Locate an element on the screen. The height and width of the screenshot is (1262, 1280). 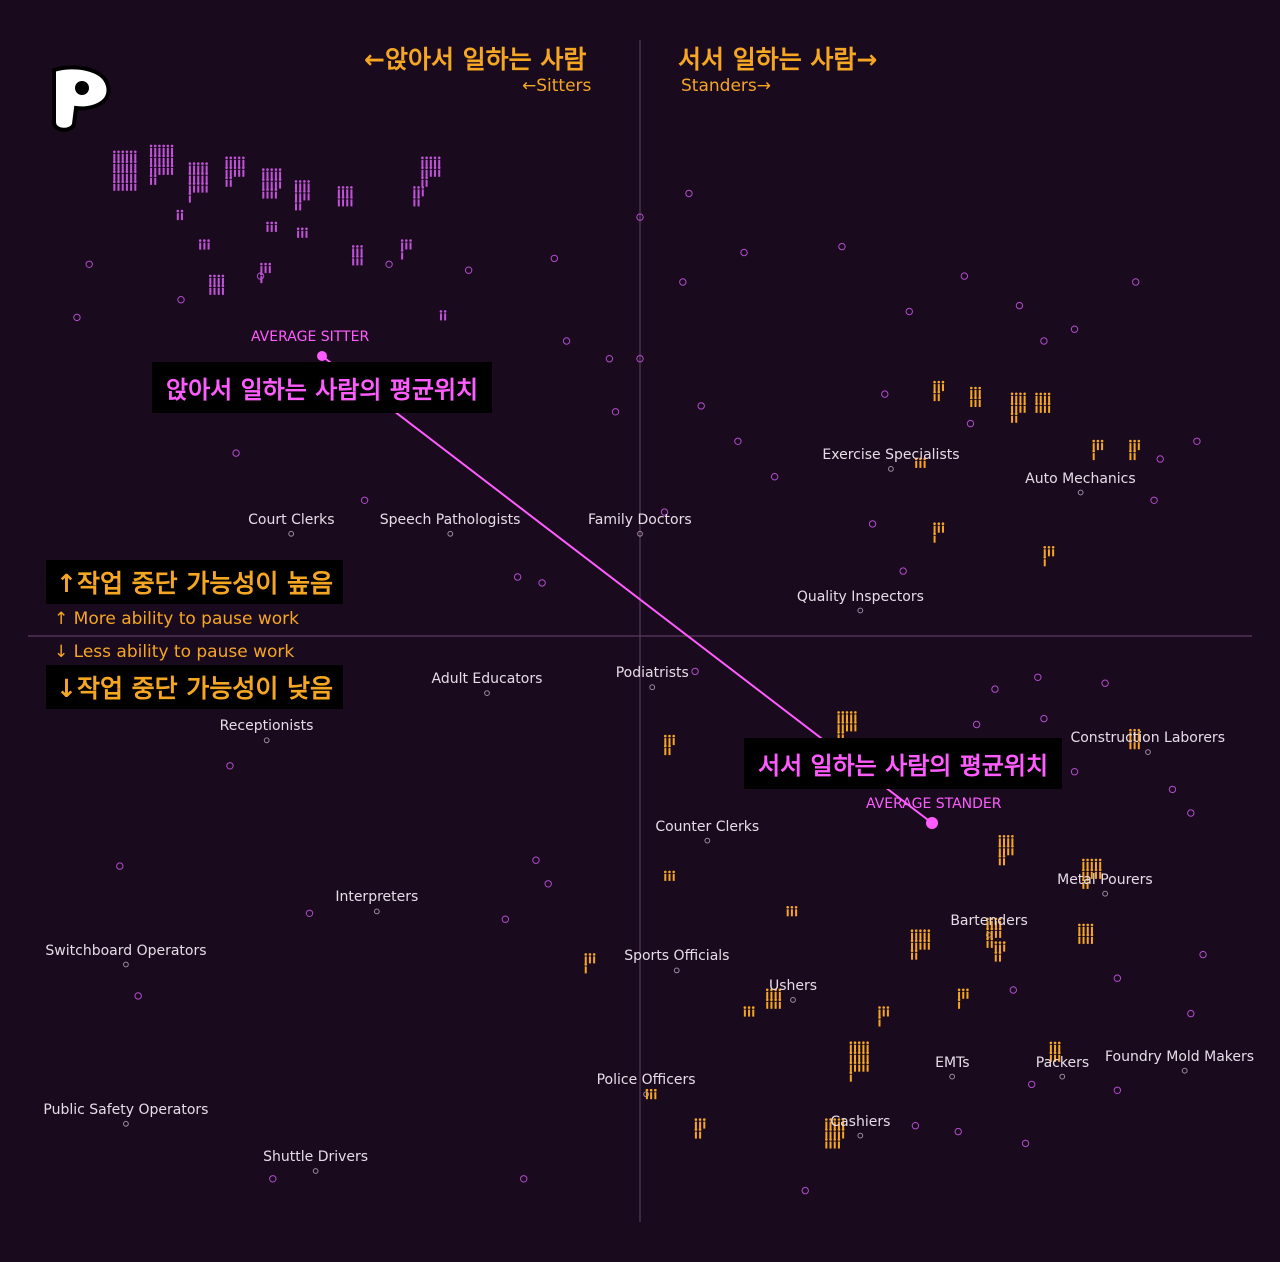
standers-title: 서서 일하는 사람→ is located at coordinates (778, 59).